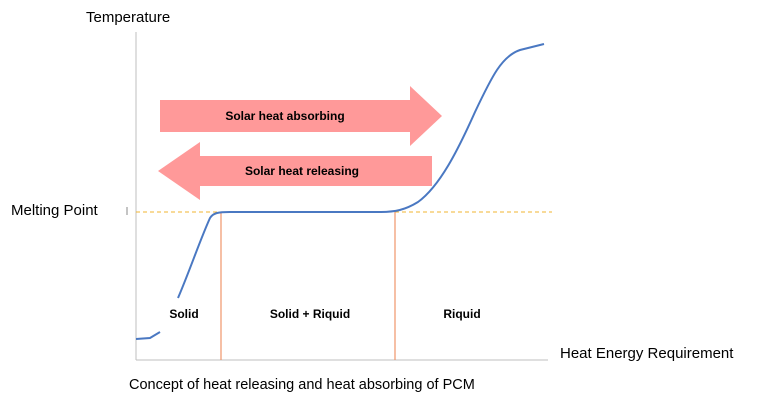 The image size is (778, 411). I want to click on releasing-arrow-label: Solar heat releasing, so click(302, 171).